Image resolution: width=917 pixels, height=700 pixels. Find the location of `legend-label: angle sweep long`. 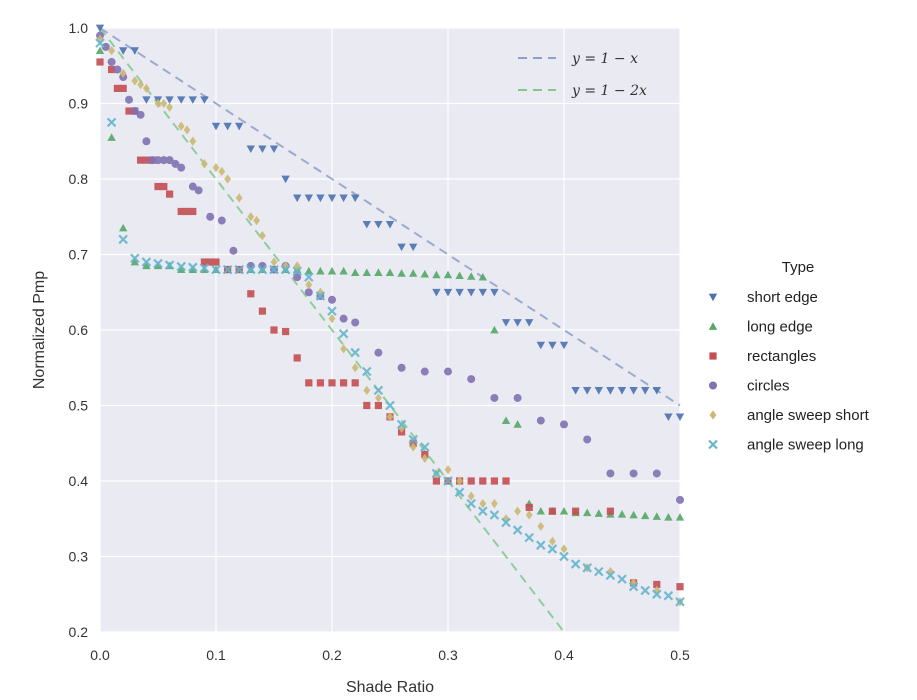

legend-label: angle sweep long is located at coordinates (805, 445).